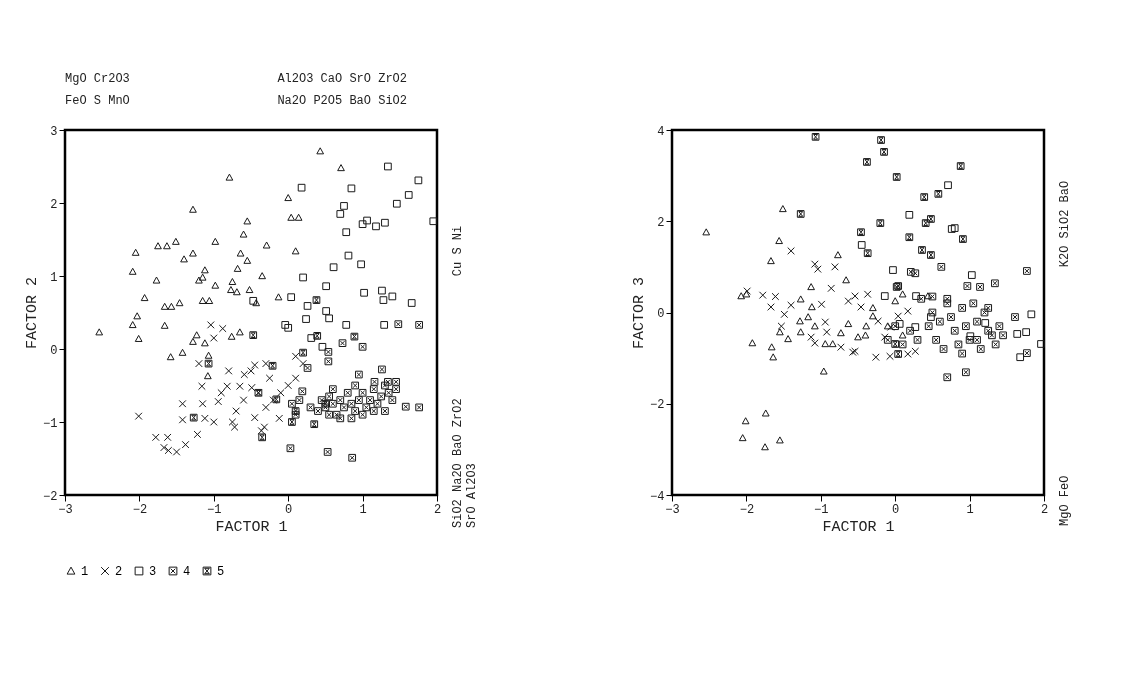  I want to click on text: K2O SiO2 BaO, so click(1065, 224).